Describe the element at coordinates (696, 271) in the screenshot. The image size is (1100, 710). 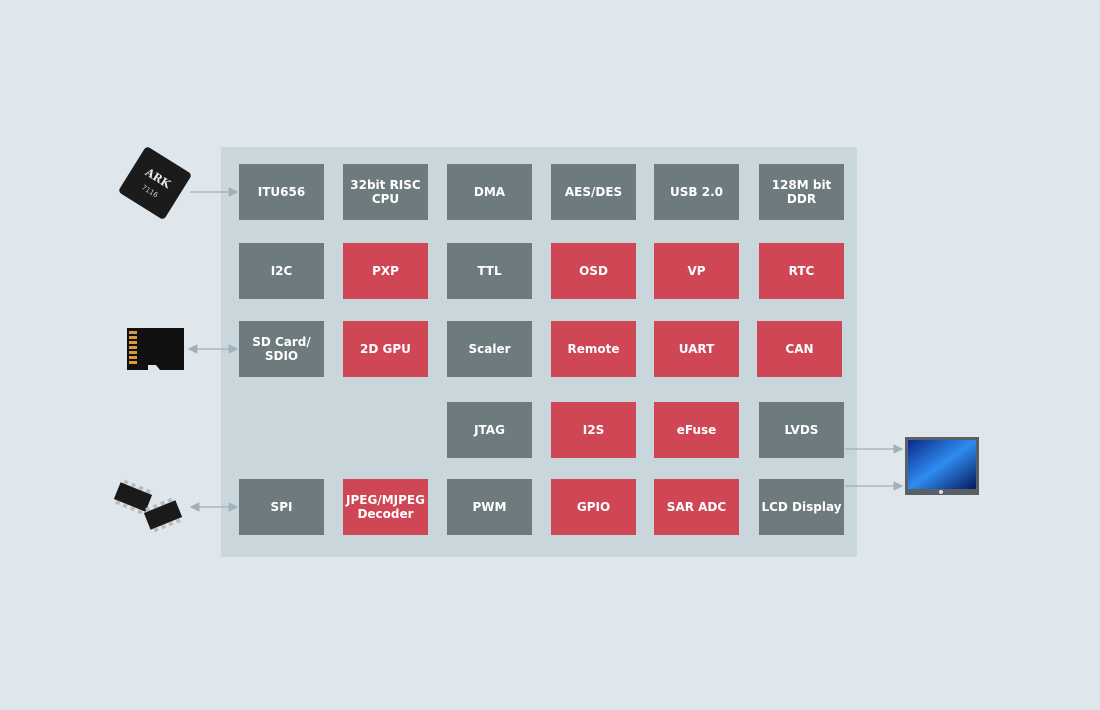
I see `block-vp: VP` at that location.